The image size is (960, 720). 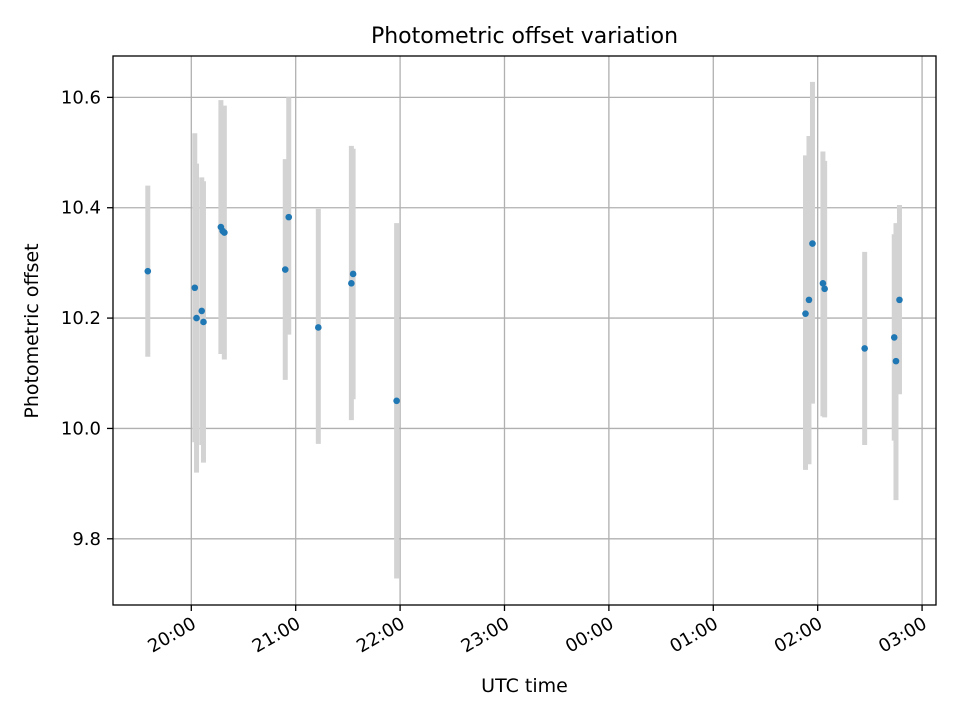 What do you see at coordinates (32, 330) in the screenshot?
I see `y-axis-label: Photometric offset` at bounding box center [32, 330].